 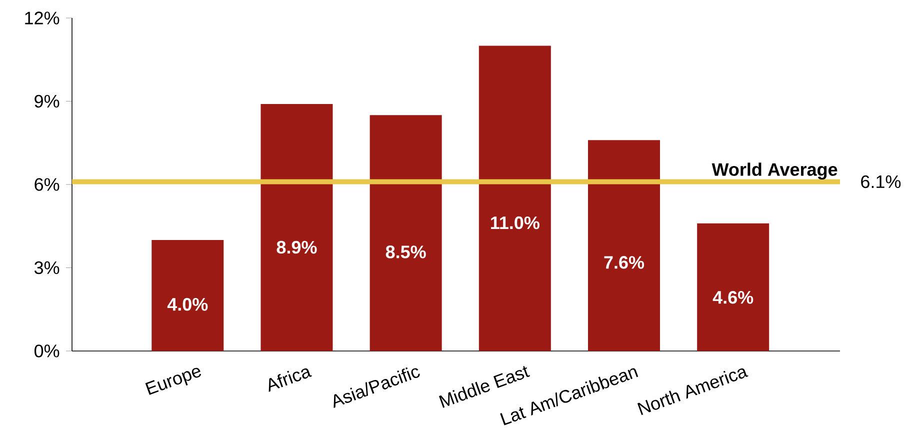 What do you see at coordinates (42, 18) in the screenshot?
I see `y-tick-label: 12%` at bounding box center [42, 18].